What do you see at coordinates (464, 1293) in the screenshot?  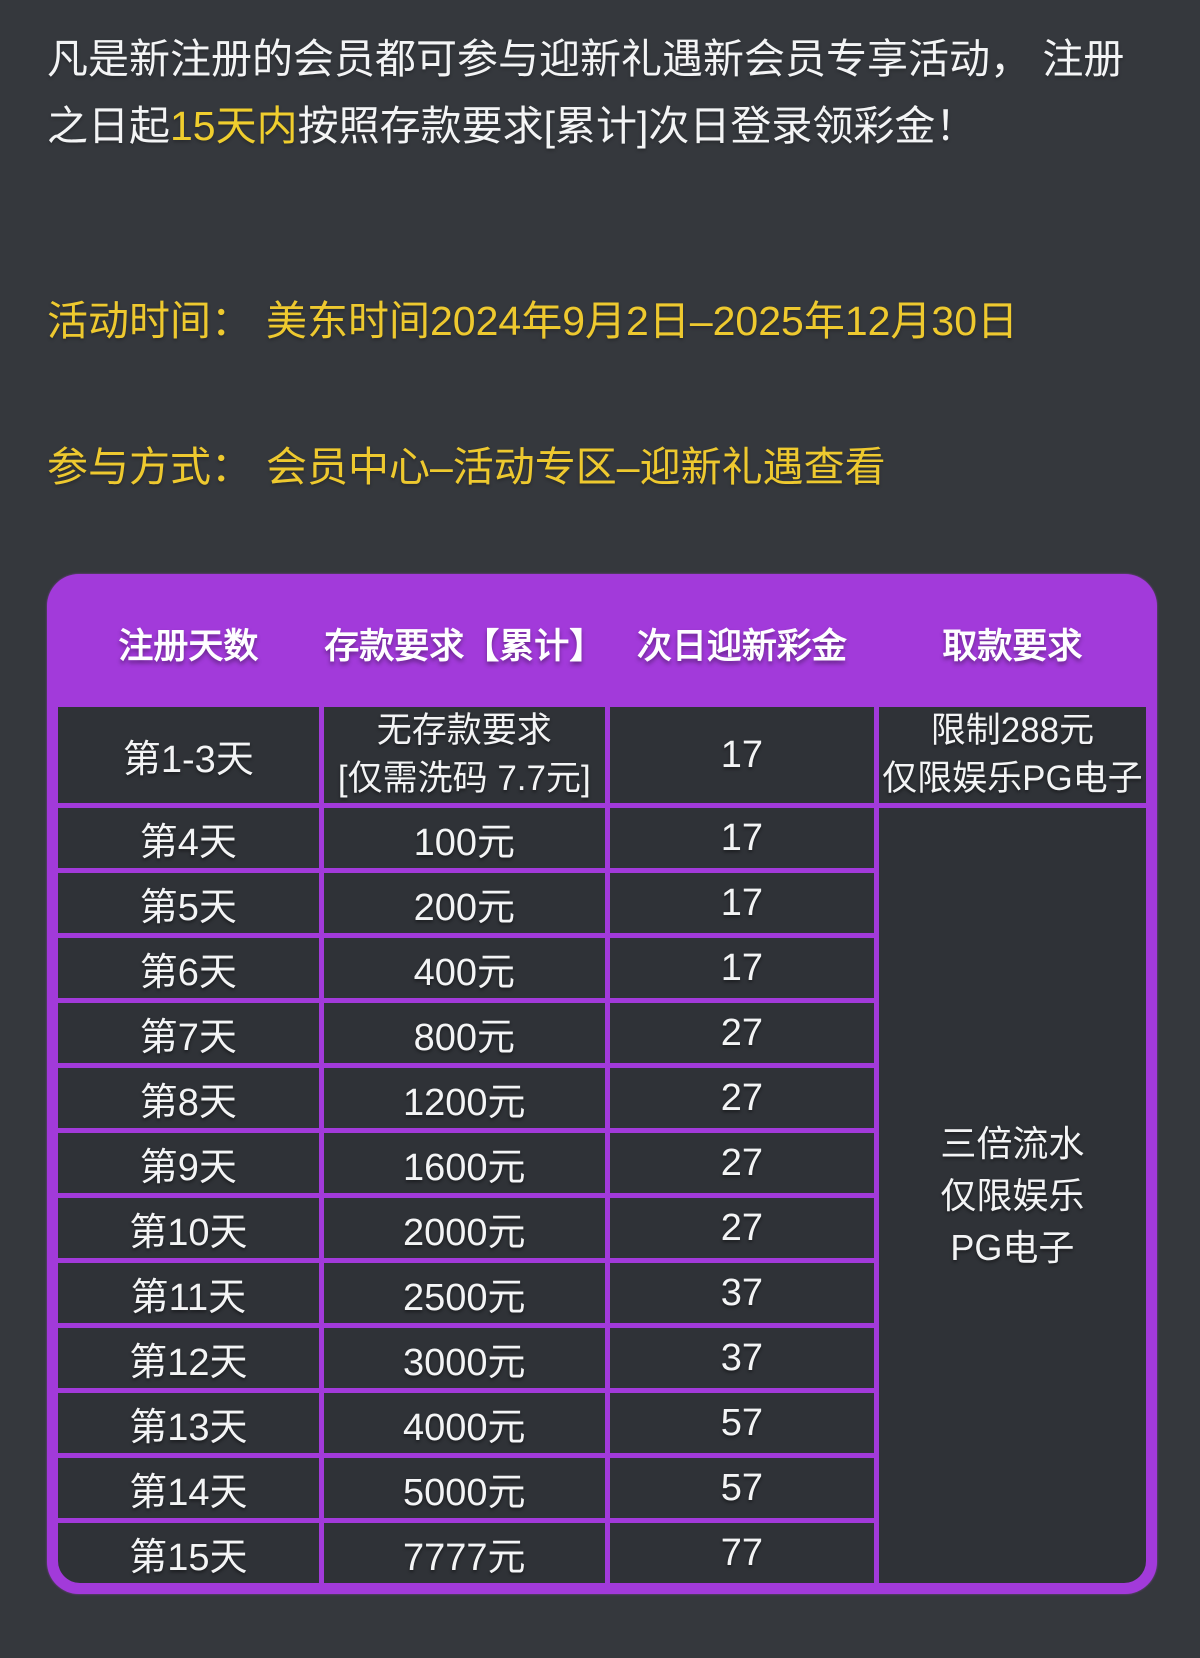 I see `cell-deposit: 2500元` at bounding box center [464, 1293].